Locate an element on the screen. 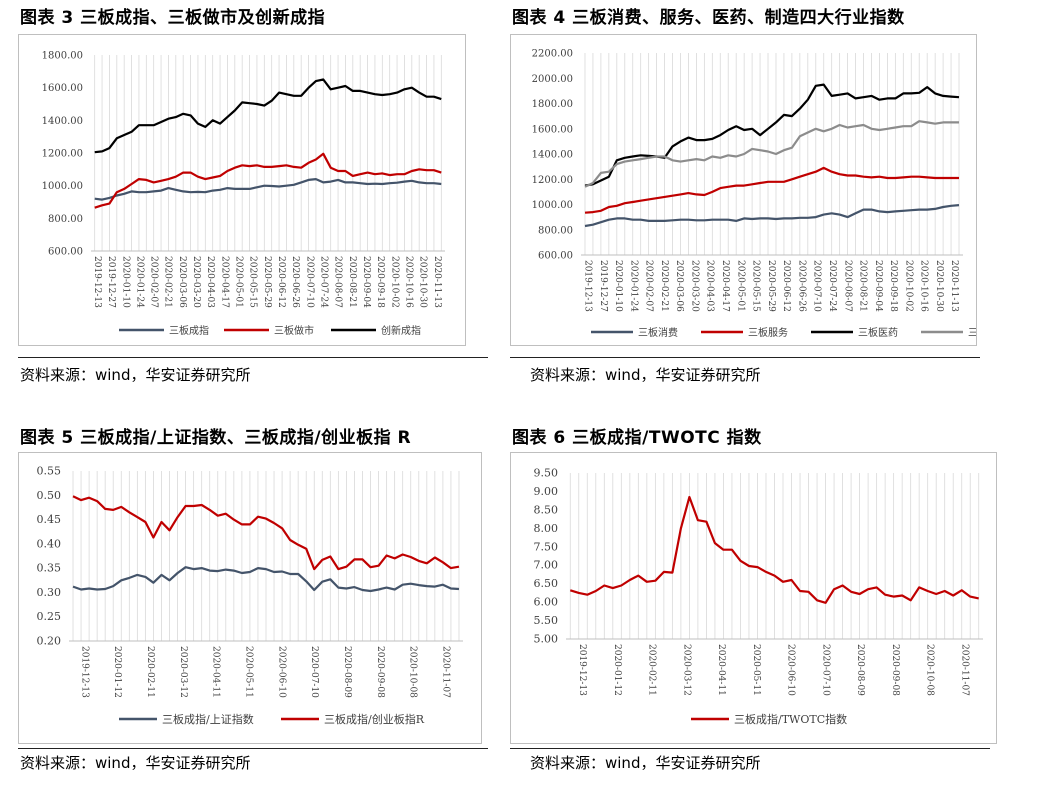 This screenshot has height=792, width=1046. y-tick-label: 2200.00 is located at coordinates (552, 54).